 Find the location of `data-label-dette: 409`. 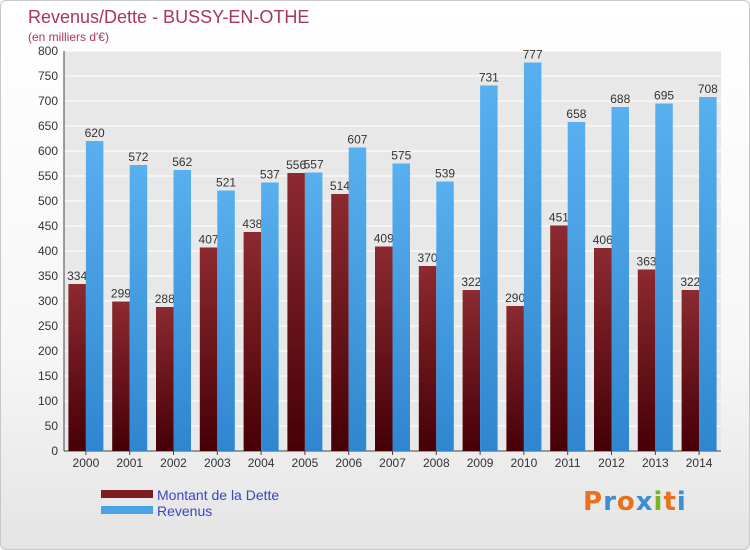

data-label-dette: 409 is located at coordinates (384, 239).